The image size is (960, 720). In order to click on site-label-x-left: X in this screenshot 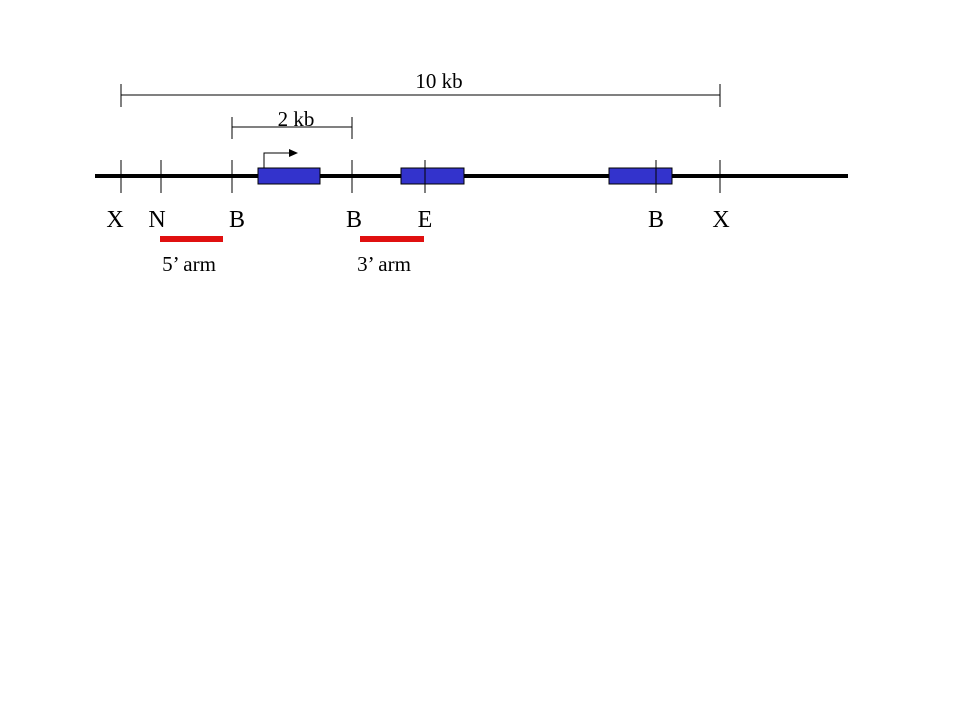, I will do `click(114, 220)`.